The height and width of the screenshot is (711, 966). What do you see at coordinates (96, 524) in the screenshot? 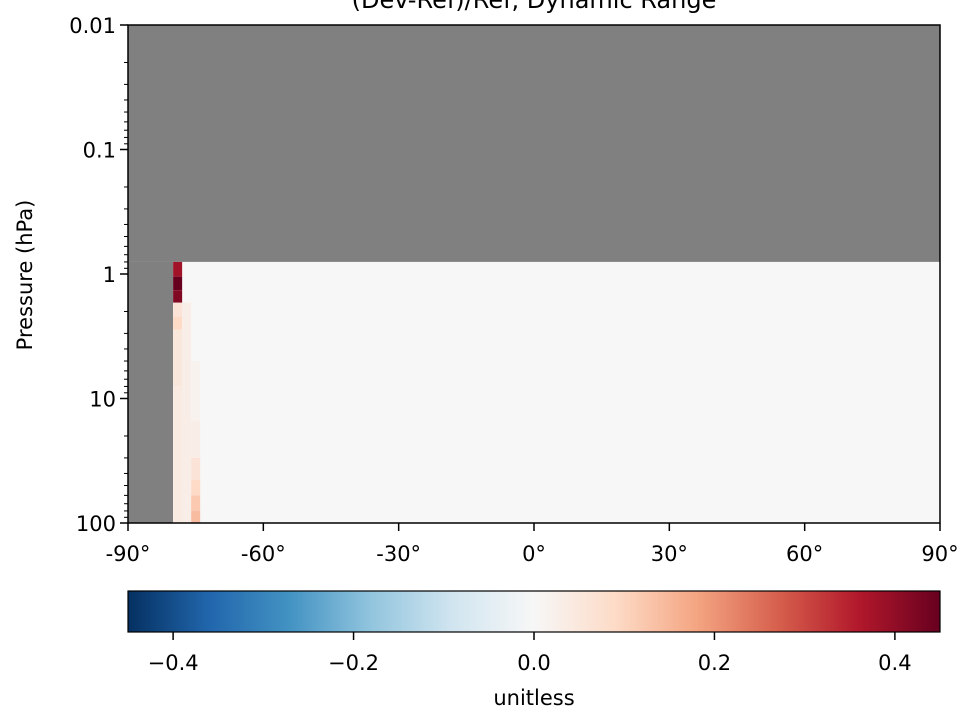
I see `y-tick-label: 100` at bounding box center [96, 524].